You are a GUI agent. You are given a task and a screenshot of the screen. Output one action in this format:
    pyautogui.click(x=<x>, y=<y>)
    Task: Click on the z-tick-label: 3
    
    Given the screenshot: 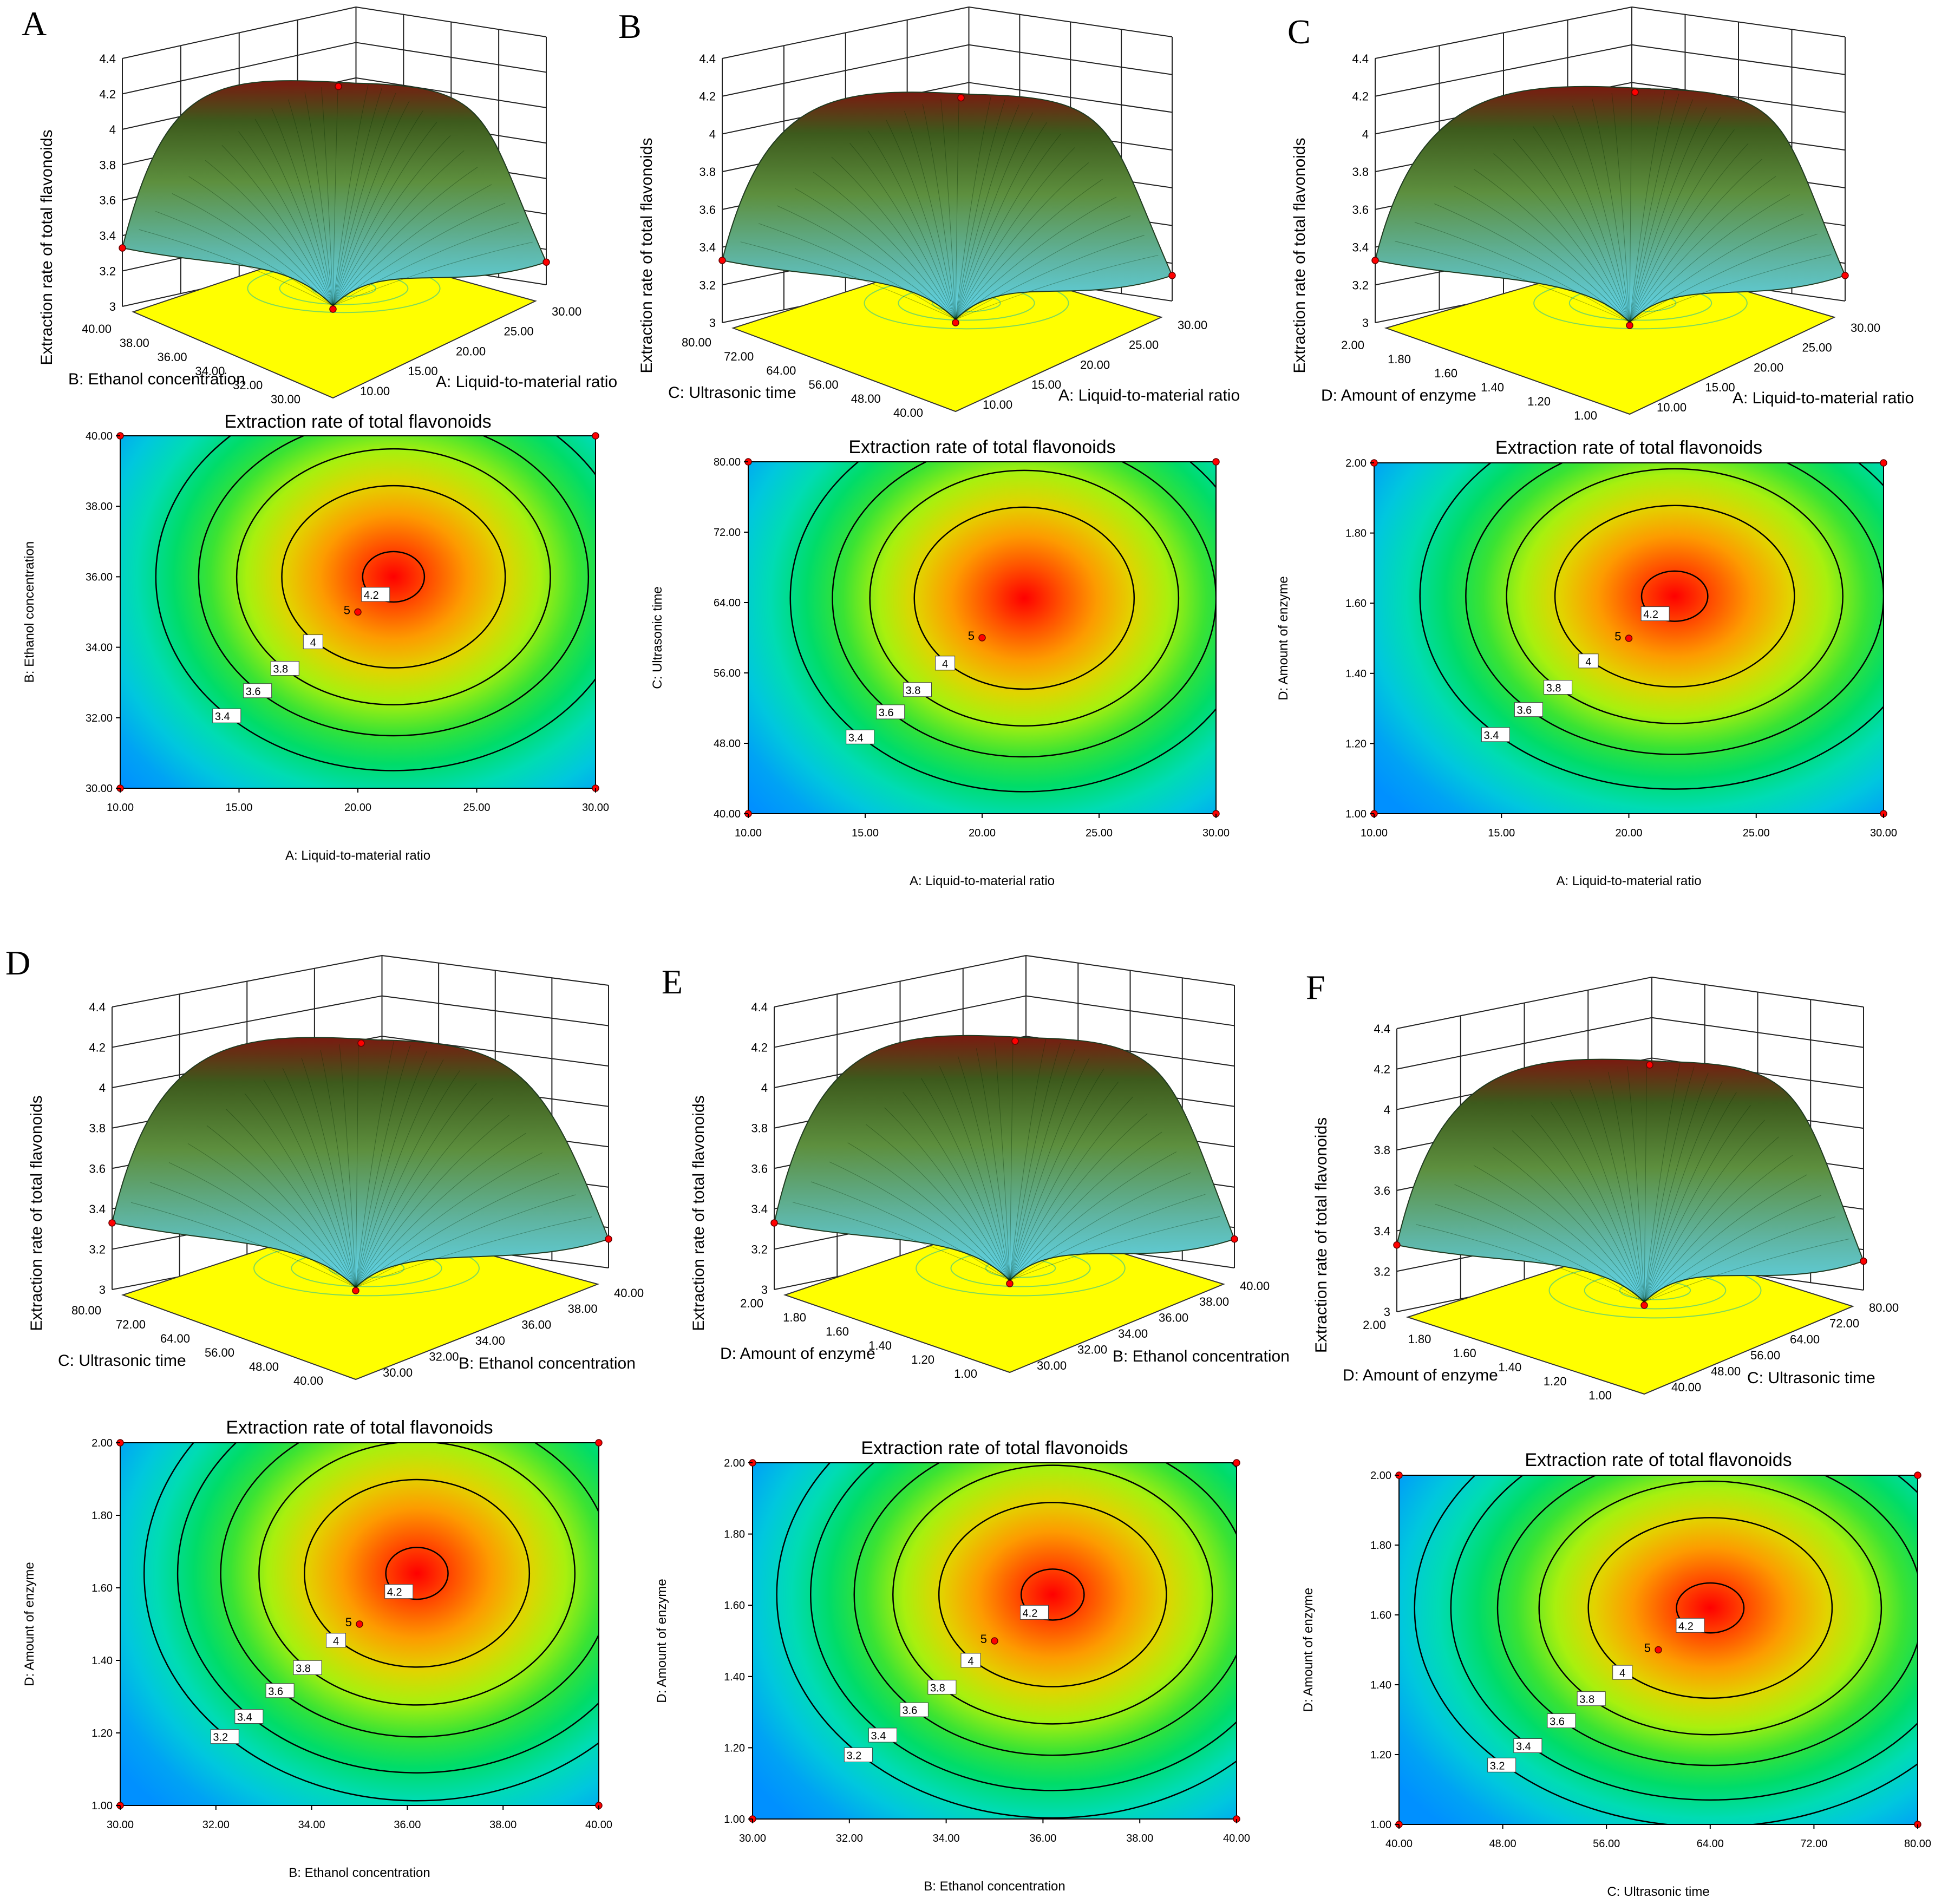 What is the action you would take?
    pyautogui.click(x=102, y=1290)
    